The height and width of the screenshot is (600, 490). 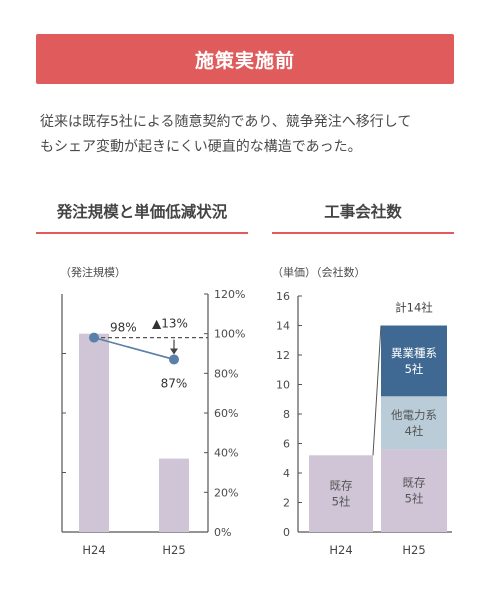 I want to click on price-line-points, so click(x=134, y=348).